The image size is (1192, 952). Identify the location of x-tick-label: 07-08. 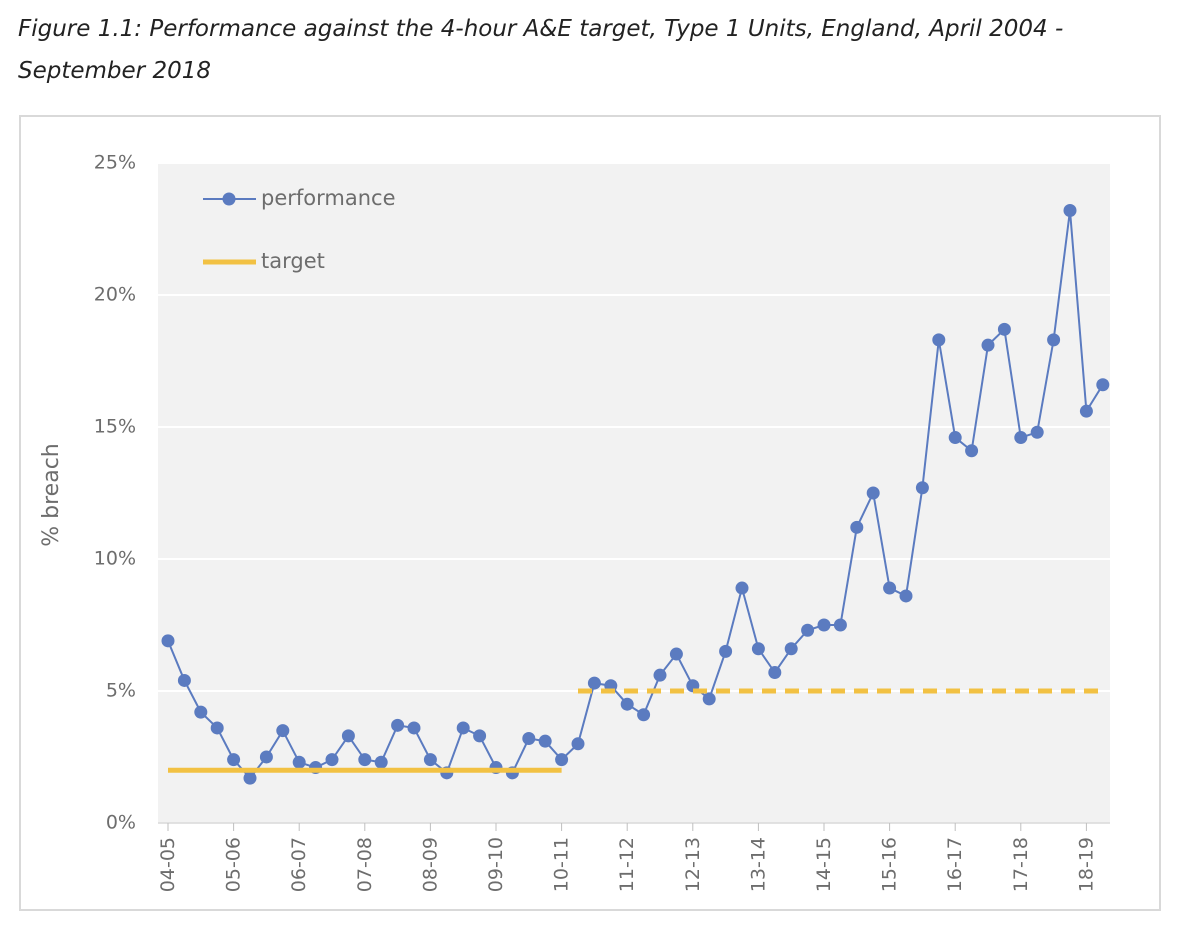
(365, 864).